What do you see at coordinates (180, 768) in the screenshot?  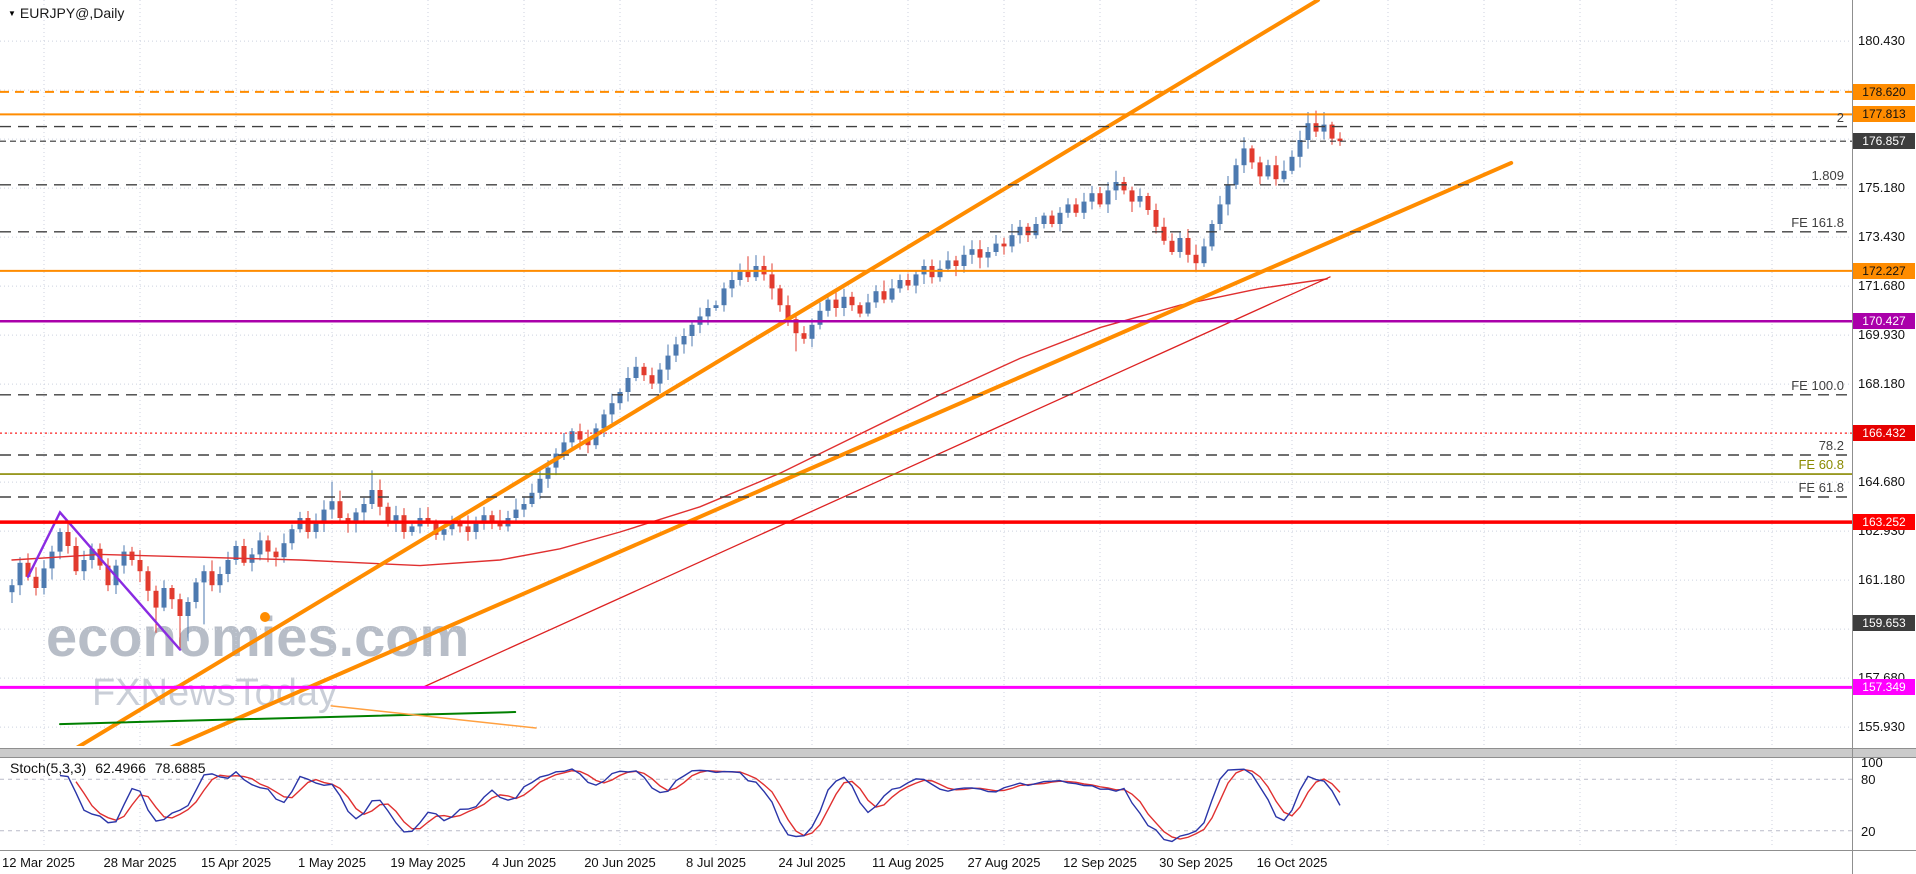 I see `indicator-value-signal: 78.6885` at bounding box center [180, 768].